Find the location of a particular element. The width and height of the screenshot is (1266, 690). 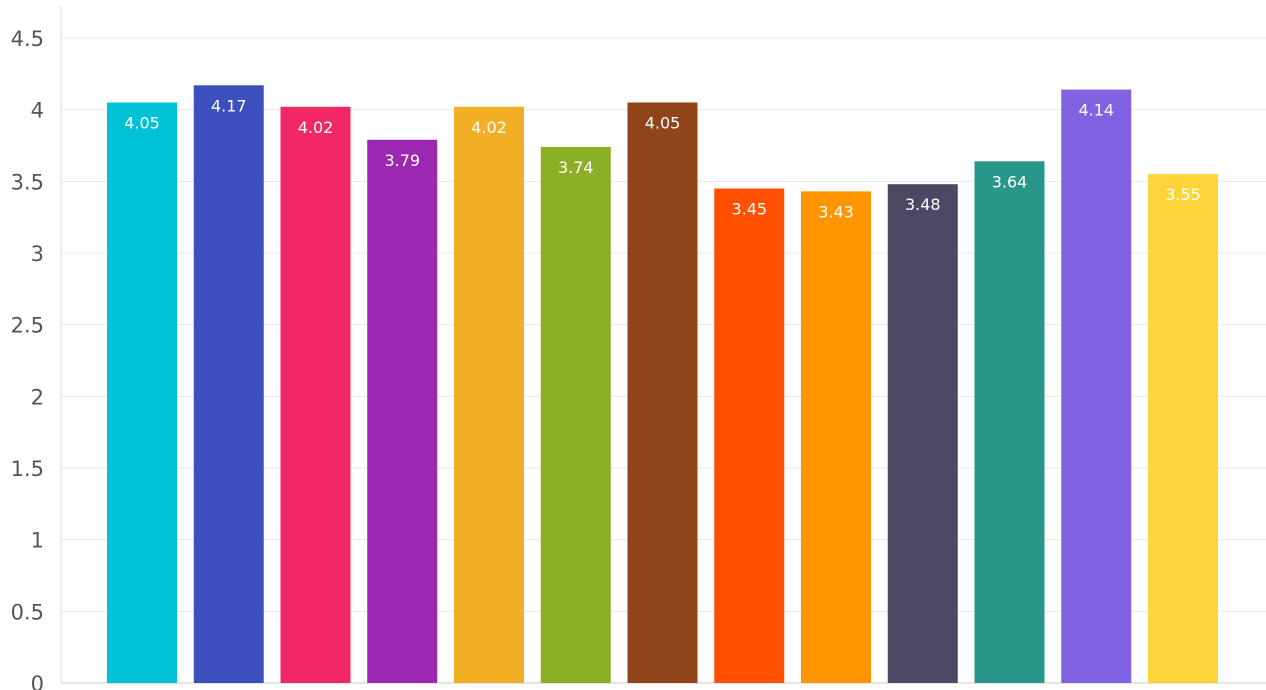

data-label: 4.17 is located at coordinates (229, 105).